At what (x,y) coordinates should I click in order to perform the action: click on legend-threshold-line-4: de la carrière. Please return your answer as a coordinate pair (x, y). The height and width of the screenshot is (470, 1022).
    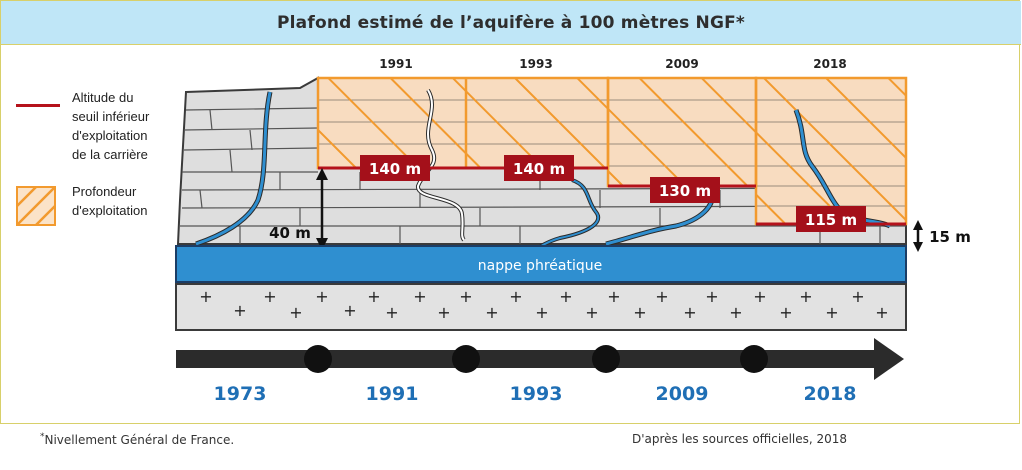
    Looking at the image, I should click on (110, 154).